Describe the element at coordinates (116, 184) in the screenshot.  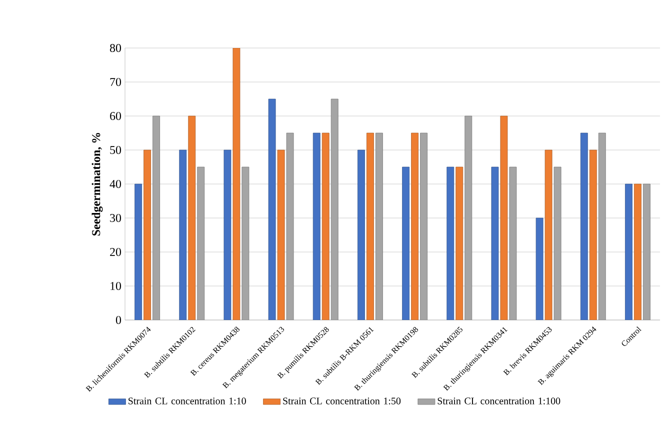
I see `y-tick-label: 40` at that location.